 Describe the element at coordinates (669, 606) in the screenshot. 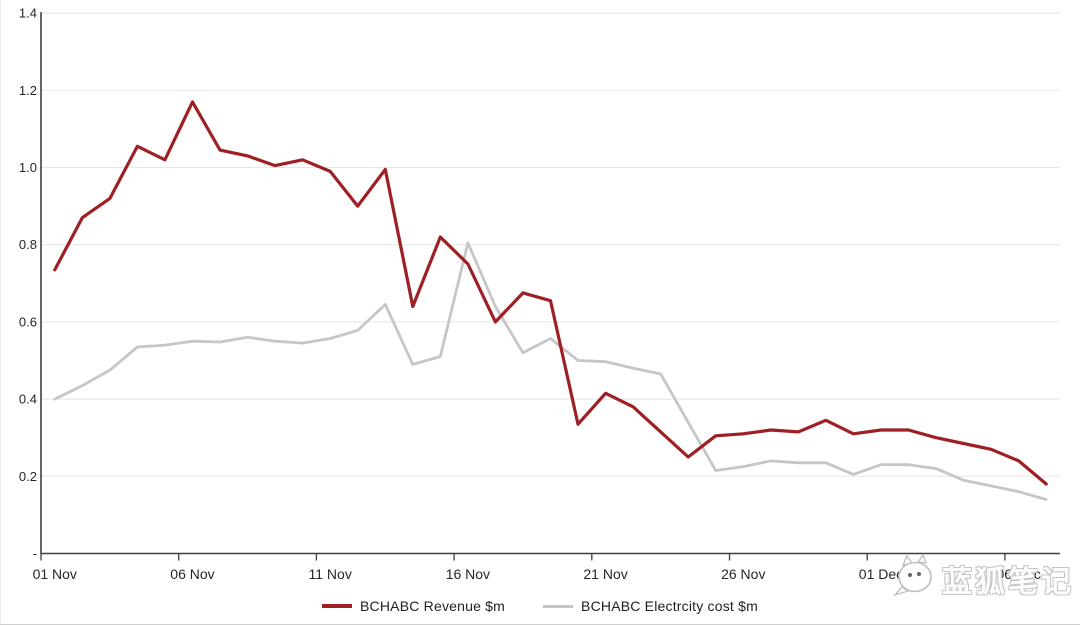

I see `electricity-legend-label: BCHABC Electrcity cost $m` at that location.